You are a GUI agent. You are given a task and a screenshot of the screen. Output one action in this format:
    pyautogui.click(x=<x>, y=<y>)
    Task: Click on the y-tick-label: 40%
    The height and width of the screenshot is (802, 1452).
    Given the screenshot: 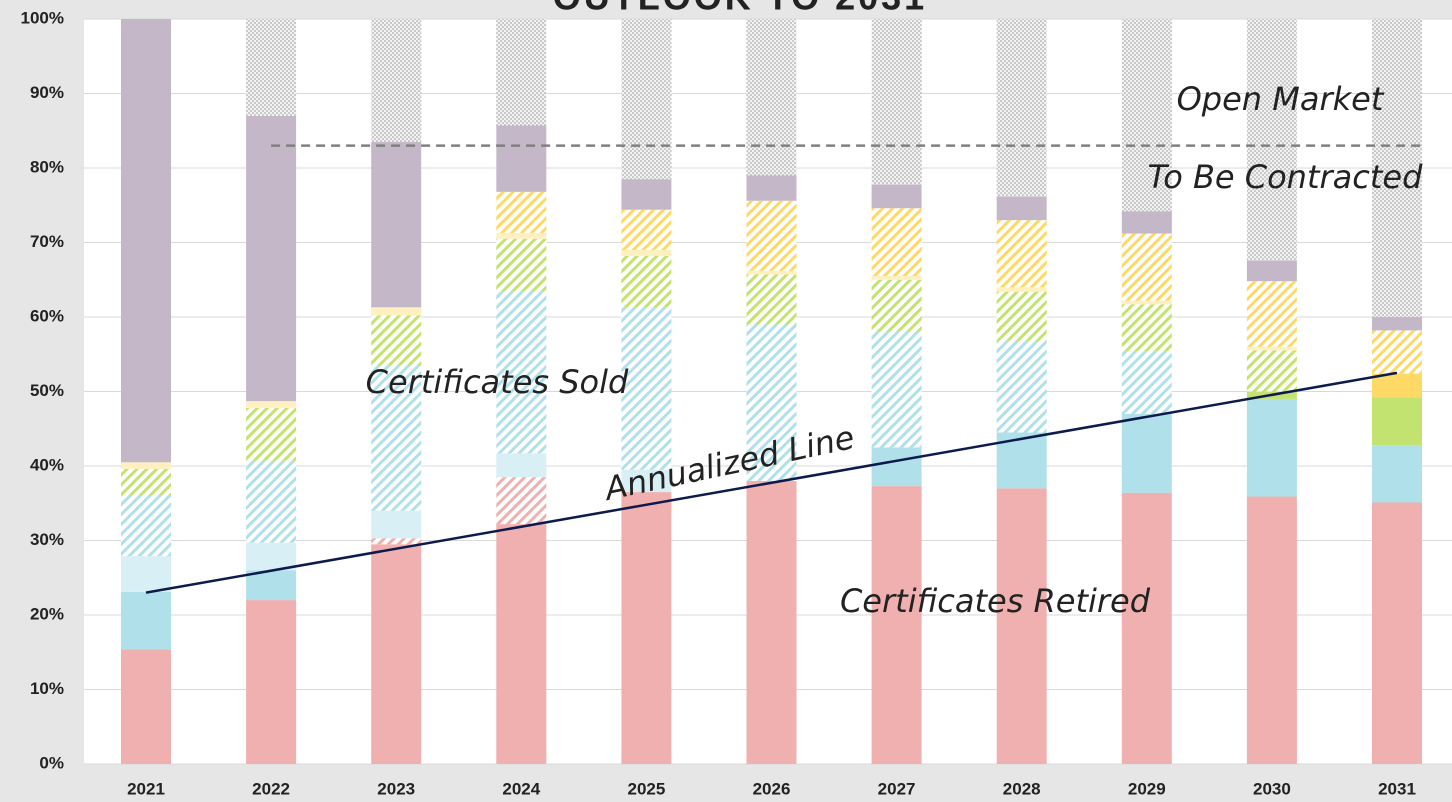 What is the action you would take?
    pyautogui.click(x=47, y=464)
    